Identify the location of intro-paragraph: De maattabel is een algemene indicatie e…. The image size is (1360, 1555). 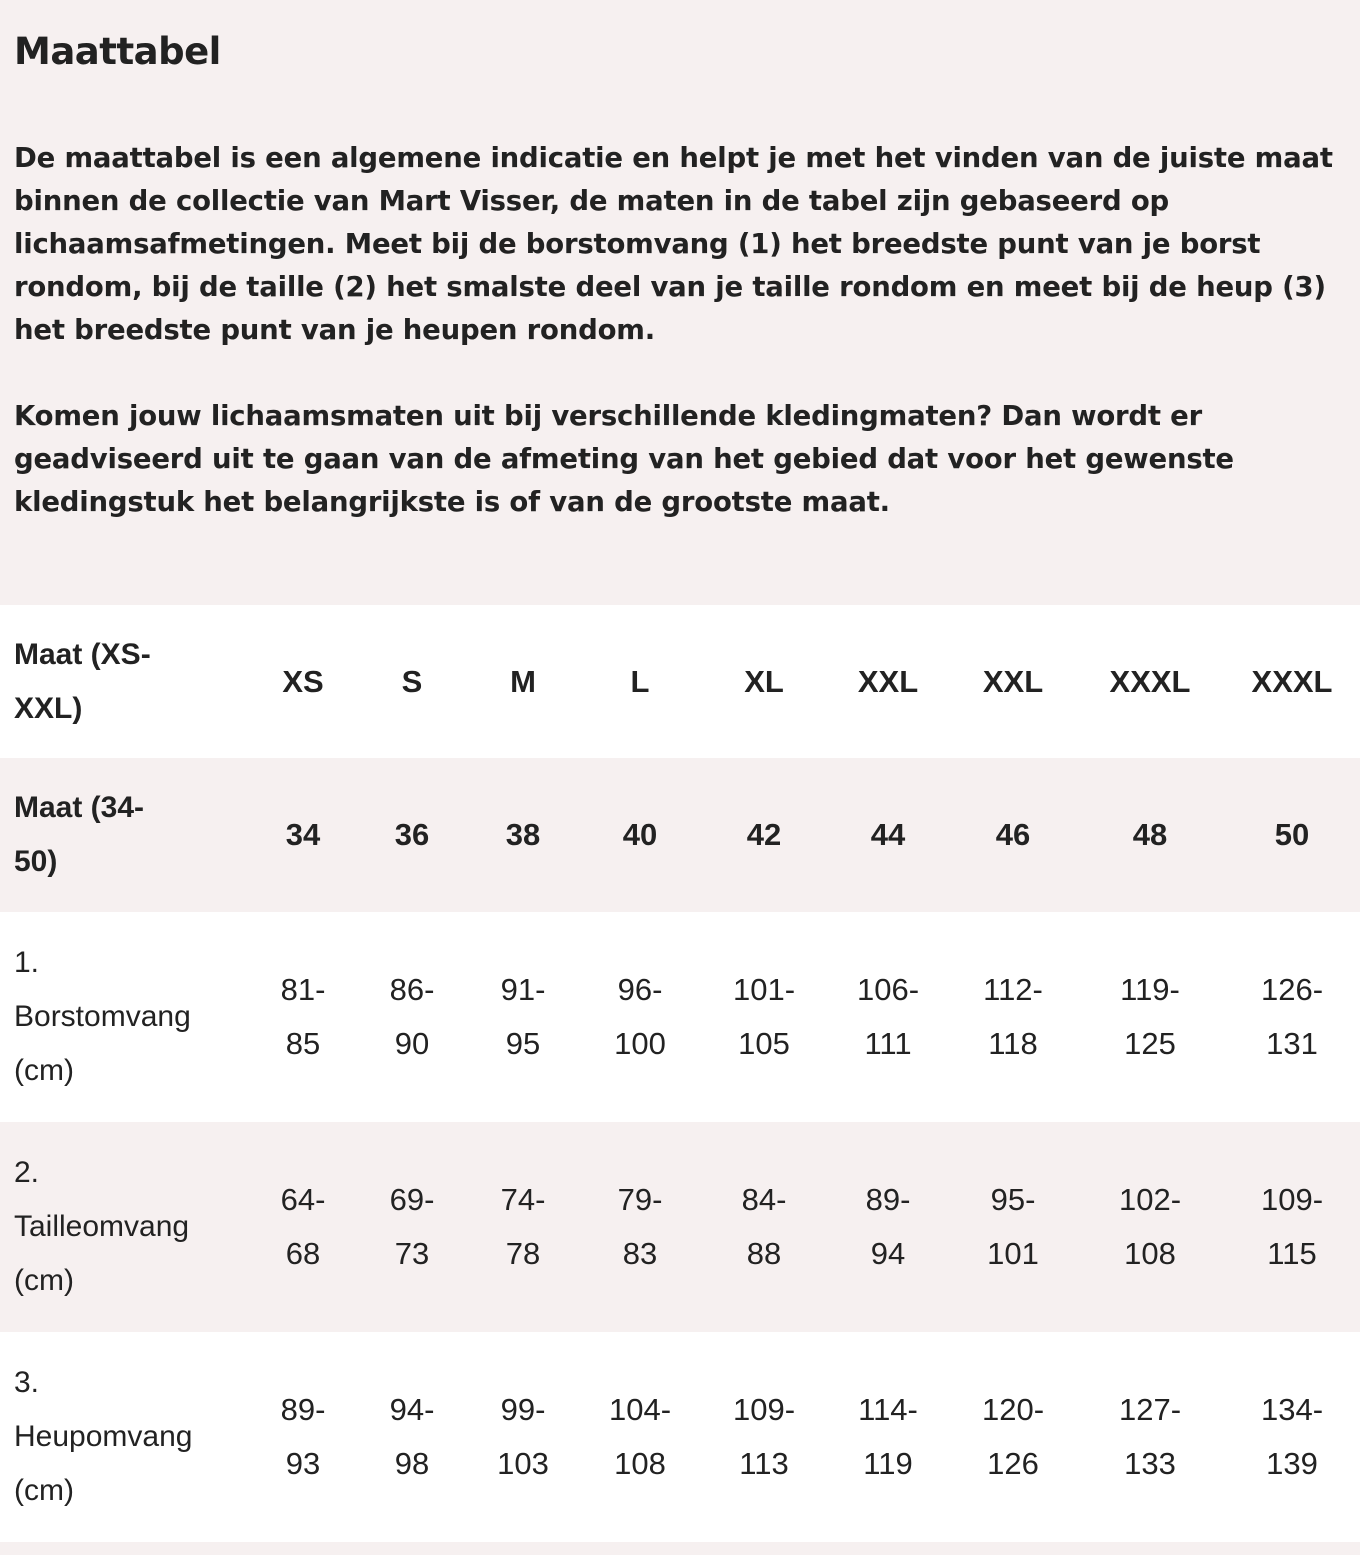
(673, 244).